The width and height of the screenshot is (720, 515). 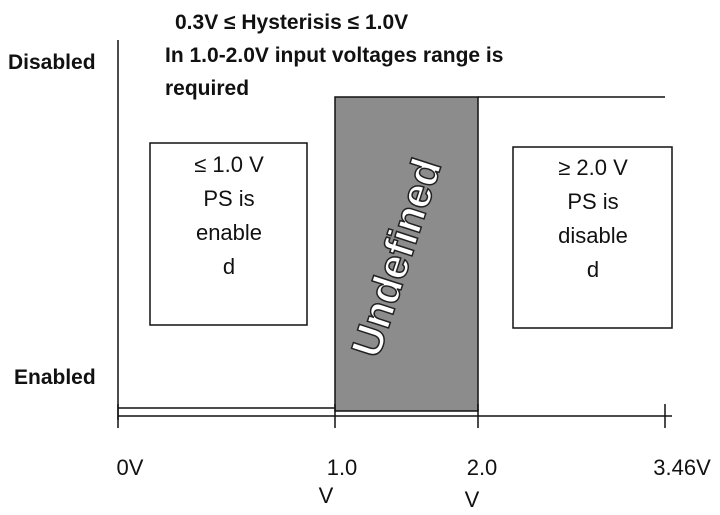 I want to click on title-line: In 1.0-2.0V input voltages range is, so click(x=334, y=55).